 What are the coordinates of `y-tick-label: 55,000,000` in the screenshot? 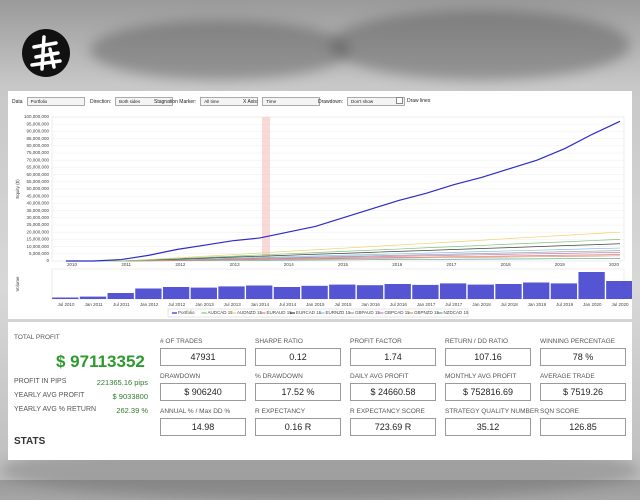 It's located at (37, 181).